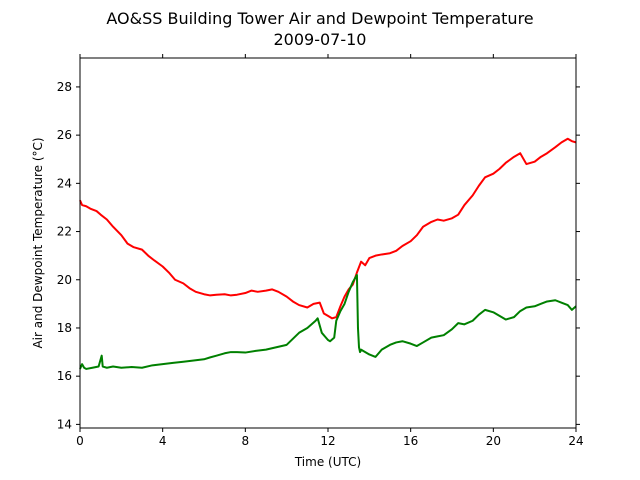  I want to click on y-tick-label: 28, so click(64, 87).